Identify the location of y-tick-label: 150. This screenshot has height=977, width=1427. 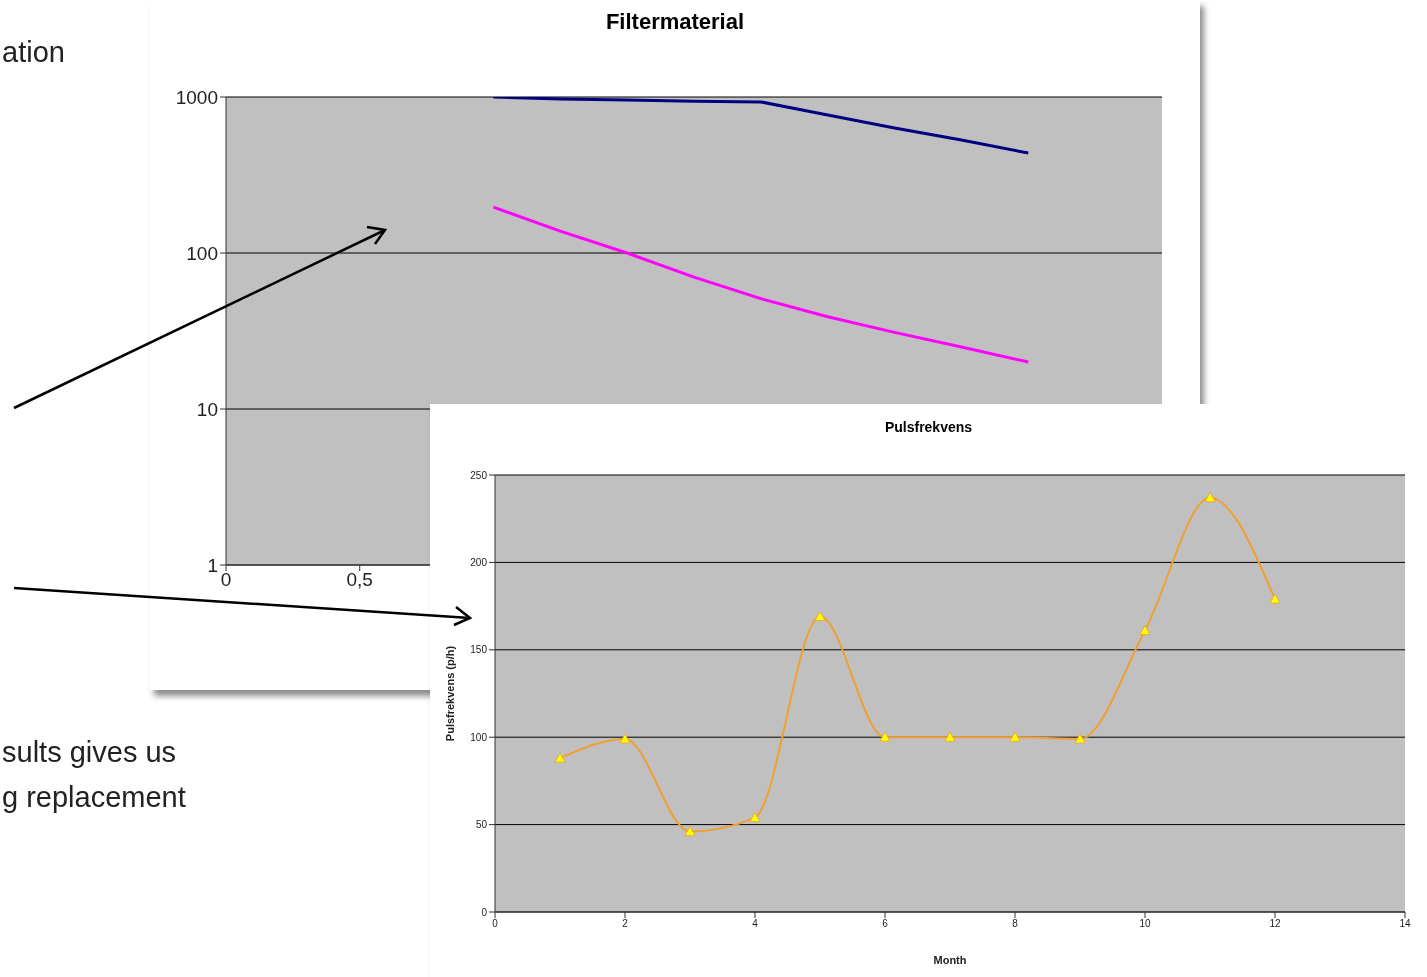
(479, 650).